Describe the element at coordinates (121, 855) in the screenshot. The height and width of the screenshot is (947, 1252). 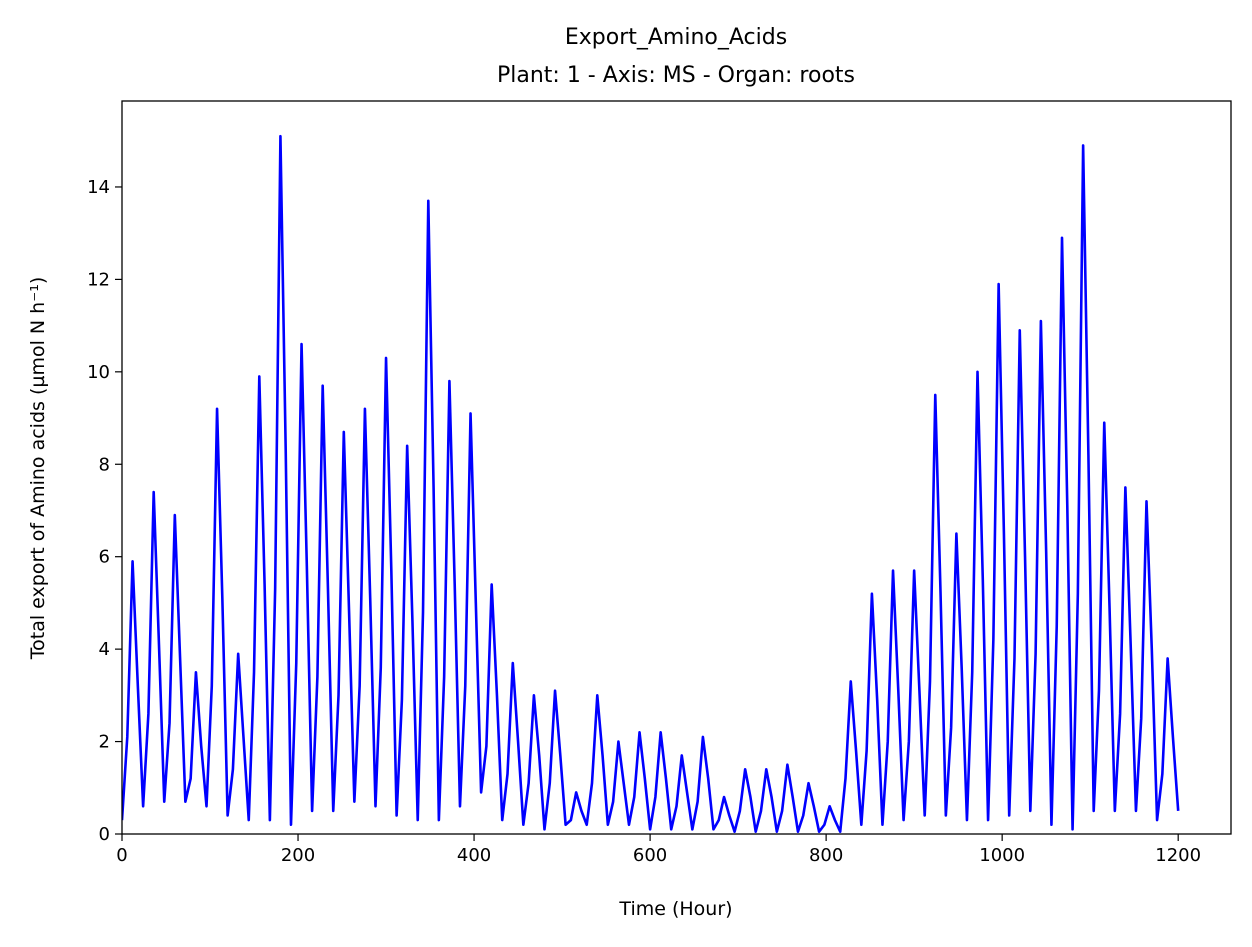
I see `x-tick-label: 0` at that location.